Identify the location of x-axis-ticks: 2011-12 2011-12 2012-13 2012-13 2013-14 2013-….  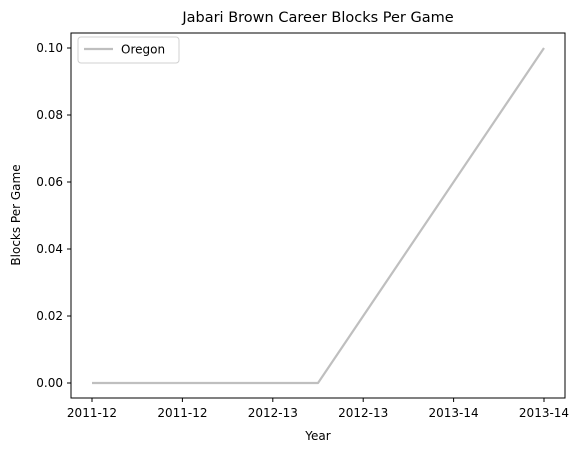
(318, 409).